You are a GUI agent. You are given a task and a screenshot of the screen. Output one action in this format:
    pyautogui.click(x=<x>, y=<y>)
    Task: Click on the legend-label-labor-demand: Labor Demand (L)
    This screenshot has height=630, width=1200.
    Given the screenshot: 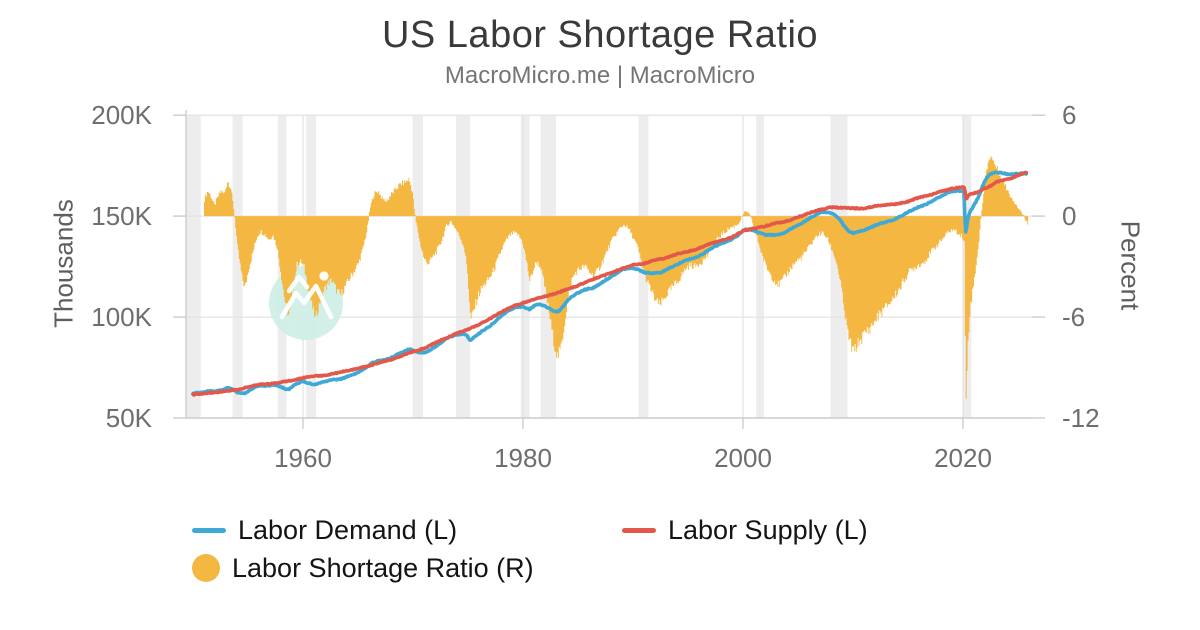 What is the action you would take?
    pyautogui.click(x=348, y=529)
    